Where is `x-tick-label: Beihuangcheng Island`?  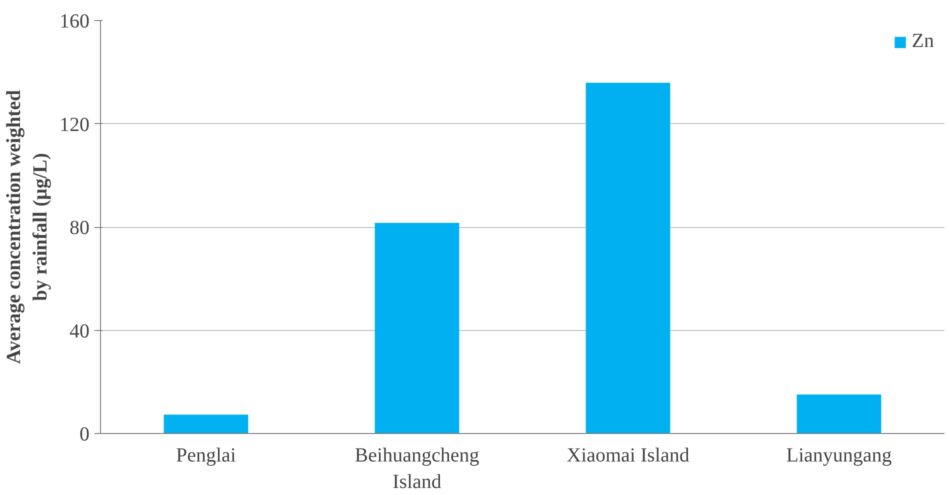 x-tick-label: Beihuangcheng Island is located at coordinates (417, 468).